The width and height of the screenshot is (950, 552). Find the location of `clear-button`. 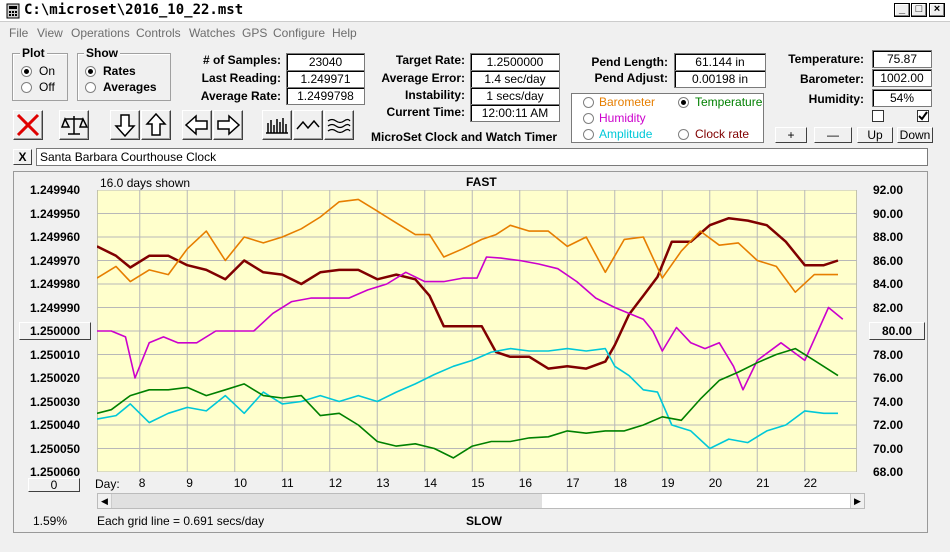

clear-button is located at coordinates (28, 125).